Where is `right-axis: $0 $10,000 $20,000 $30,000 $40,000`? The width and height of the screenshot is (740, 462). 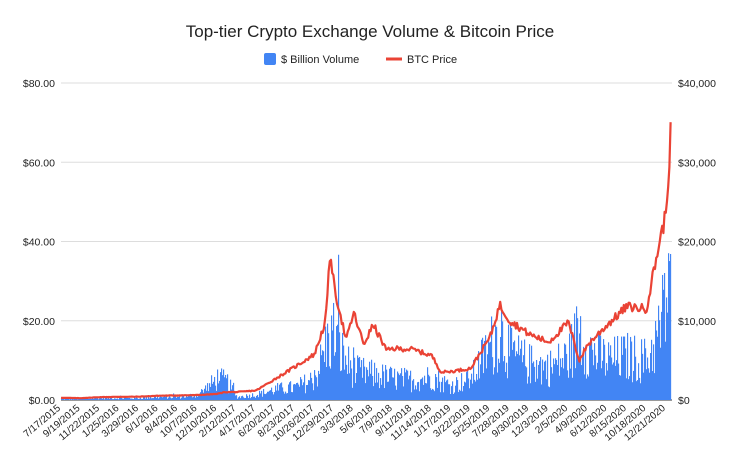
right-axis: $0 $10,000 $20,000 $30,000 $40,000 is located at coordinates (697, 242).